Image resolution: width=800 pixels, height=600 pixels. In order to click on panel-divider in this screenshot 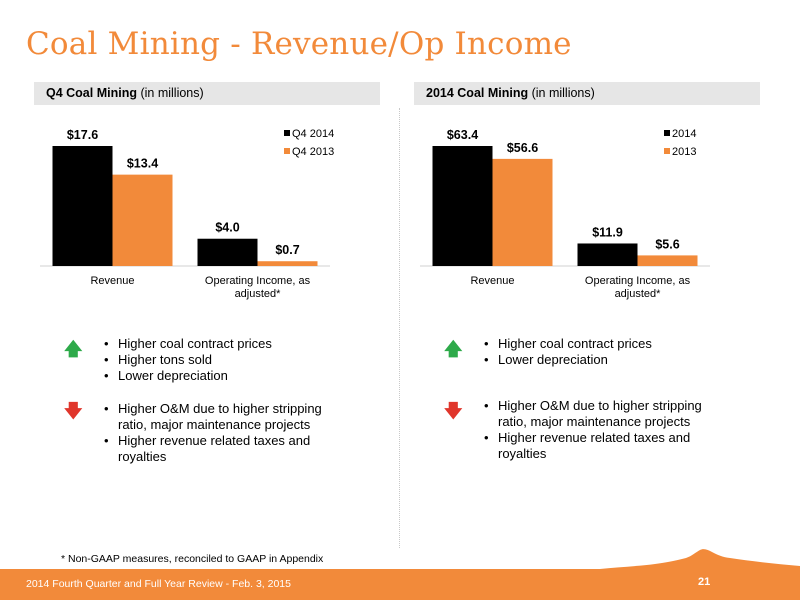, I will do `click(399, 328)`.